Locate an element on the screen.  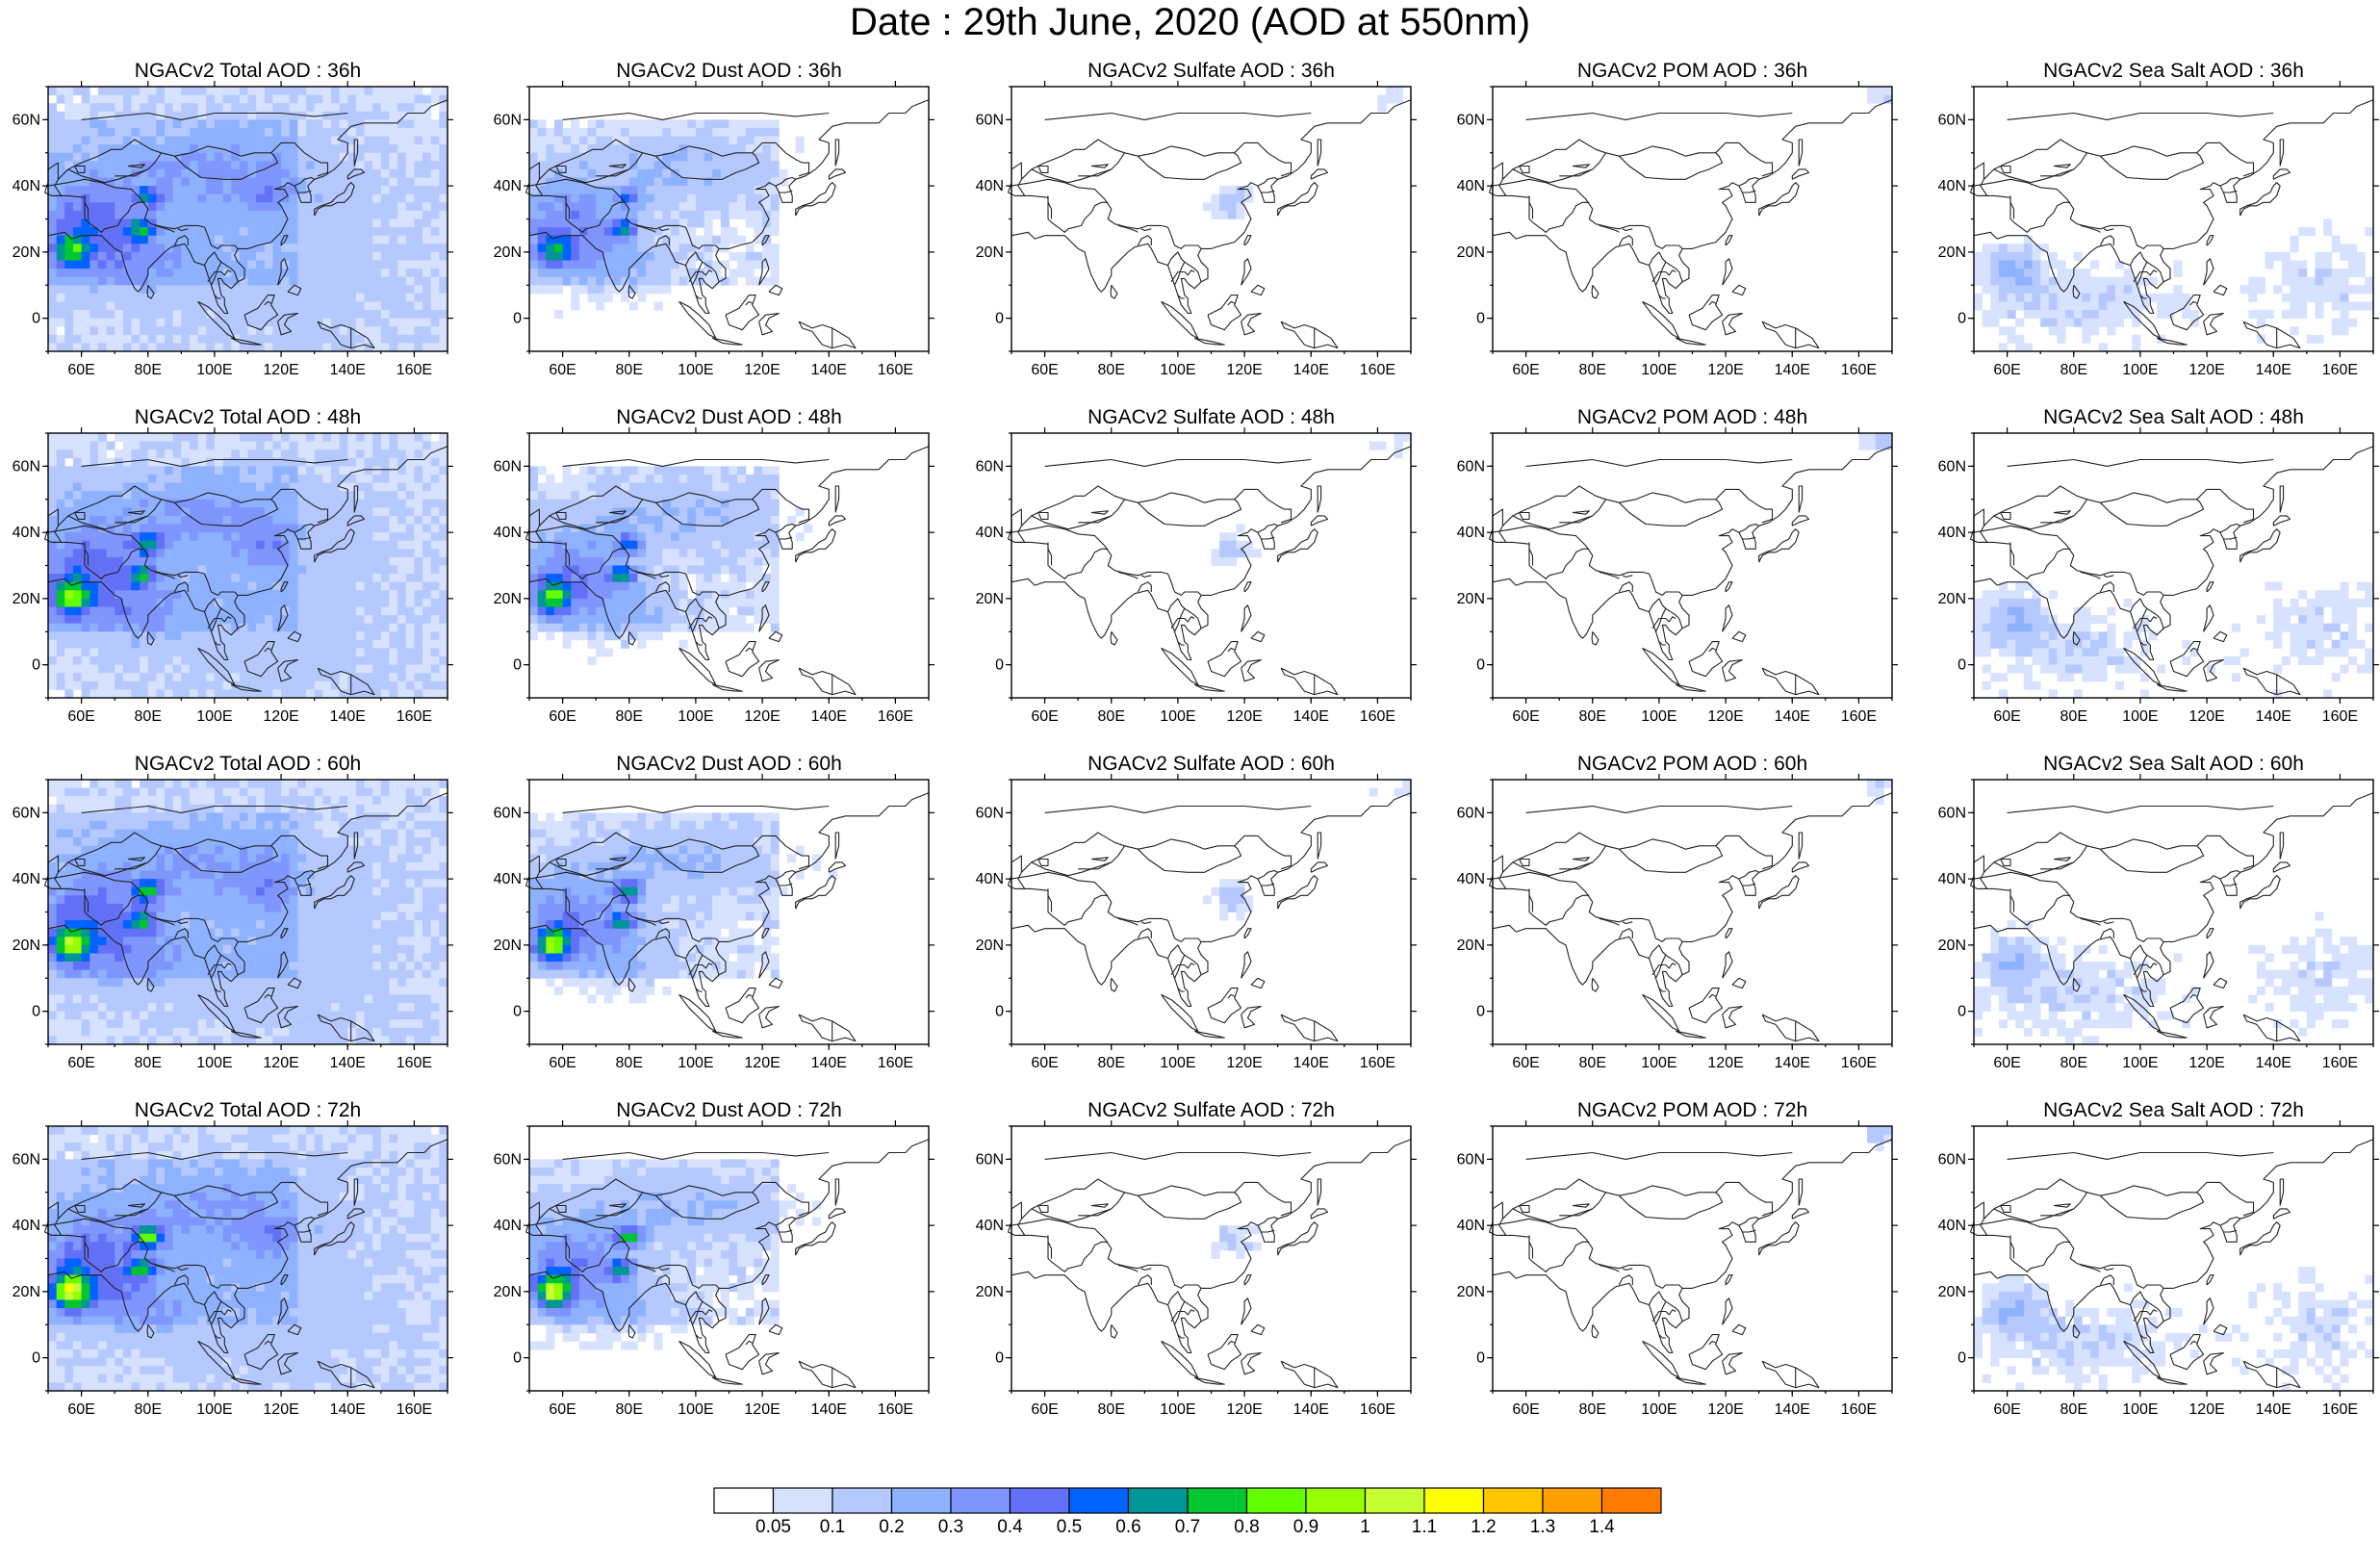
lat-tick-label: 40N is located at coordinates (1952, 186).